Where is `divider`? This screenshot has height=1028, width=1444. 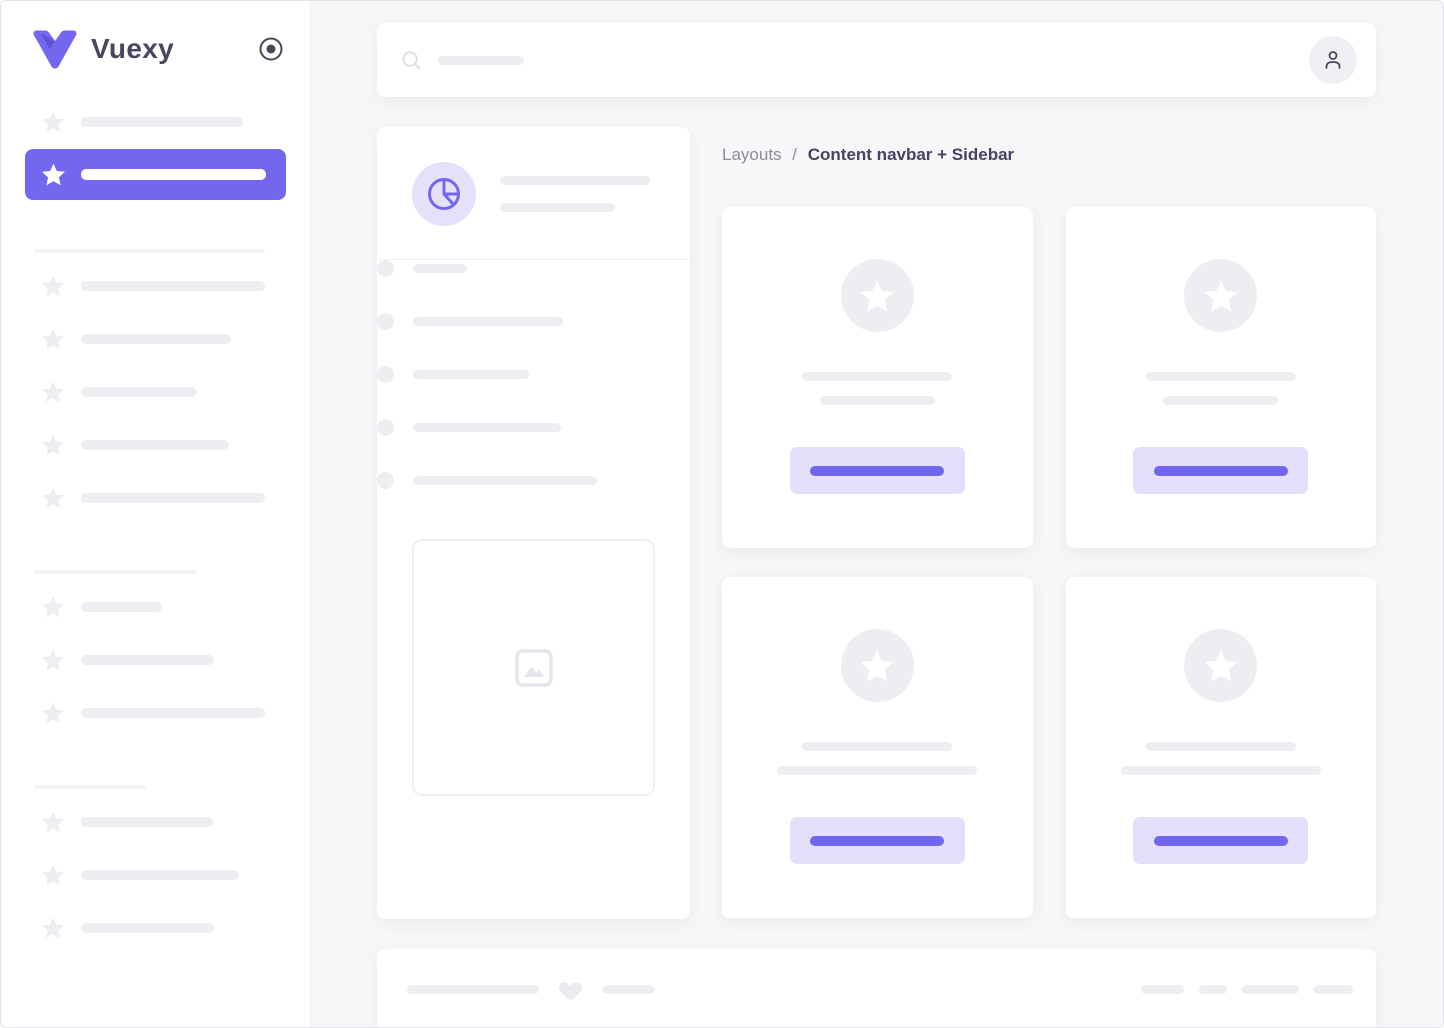
divider is located at coordinates (533, 259).